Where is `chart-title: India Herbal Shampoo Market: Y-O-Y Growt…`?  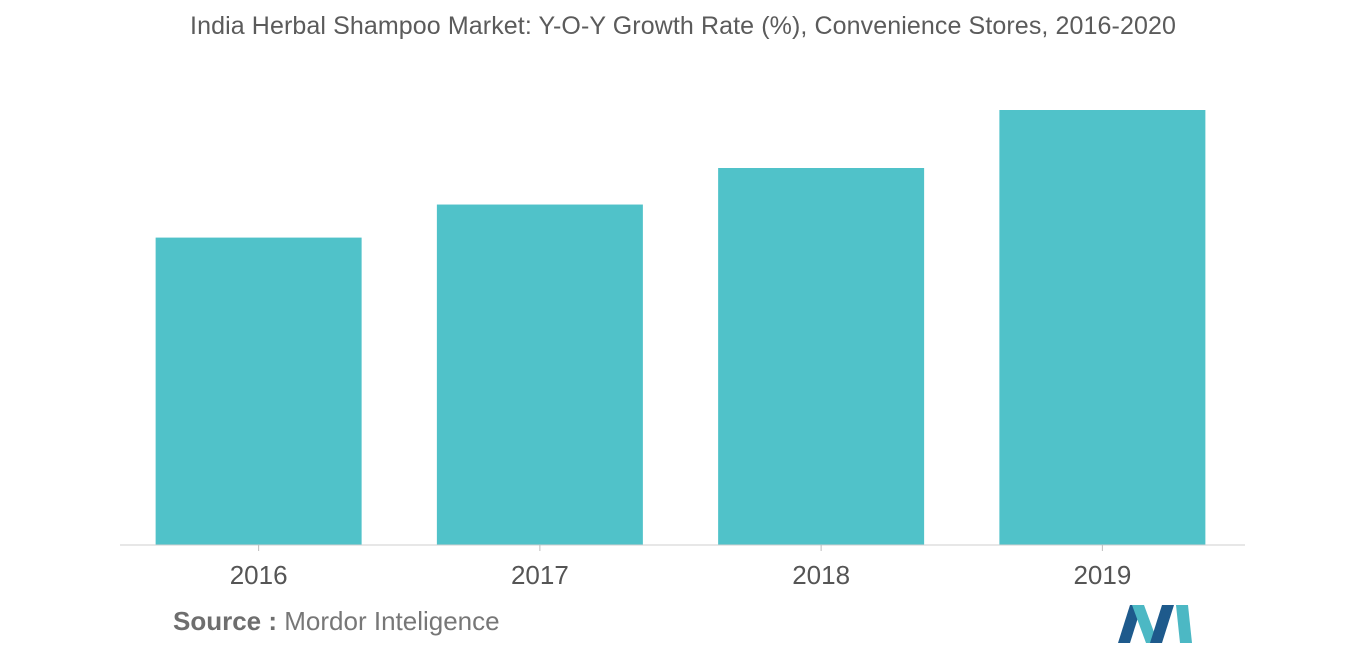 chart-title: India Herbal Shampoo Market: Y-O-Y Growt… is located at coordinates (683, 26).